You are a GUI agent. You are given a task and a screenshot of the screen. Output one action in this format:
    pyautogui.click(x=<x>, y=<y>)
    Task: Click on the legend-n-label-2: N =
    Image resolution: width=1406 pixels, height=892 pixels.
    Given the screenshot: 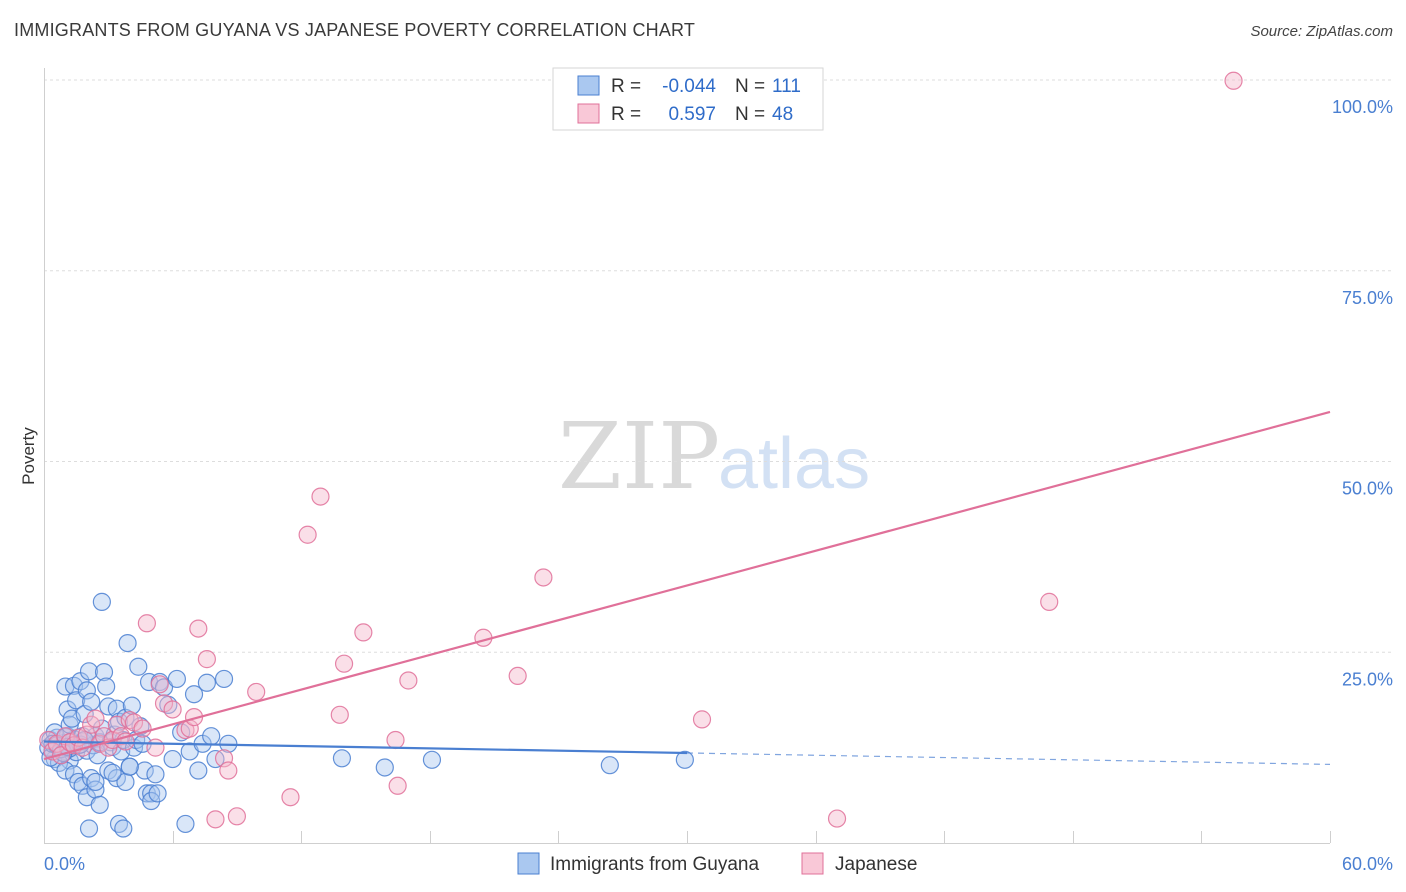 What is the action you would take?
    pyautogui.click(x=750, y=114)
    